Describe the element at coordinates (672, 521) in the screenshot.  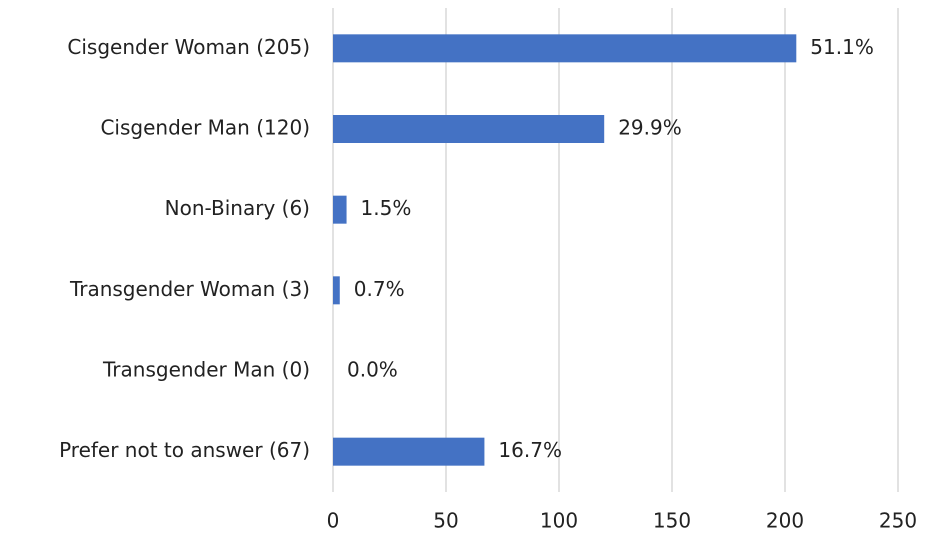
I see `x-tick-label: 150` at that location.